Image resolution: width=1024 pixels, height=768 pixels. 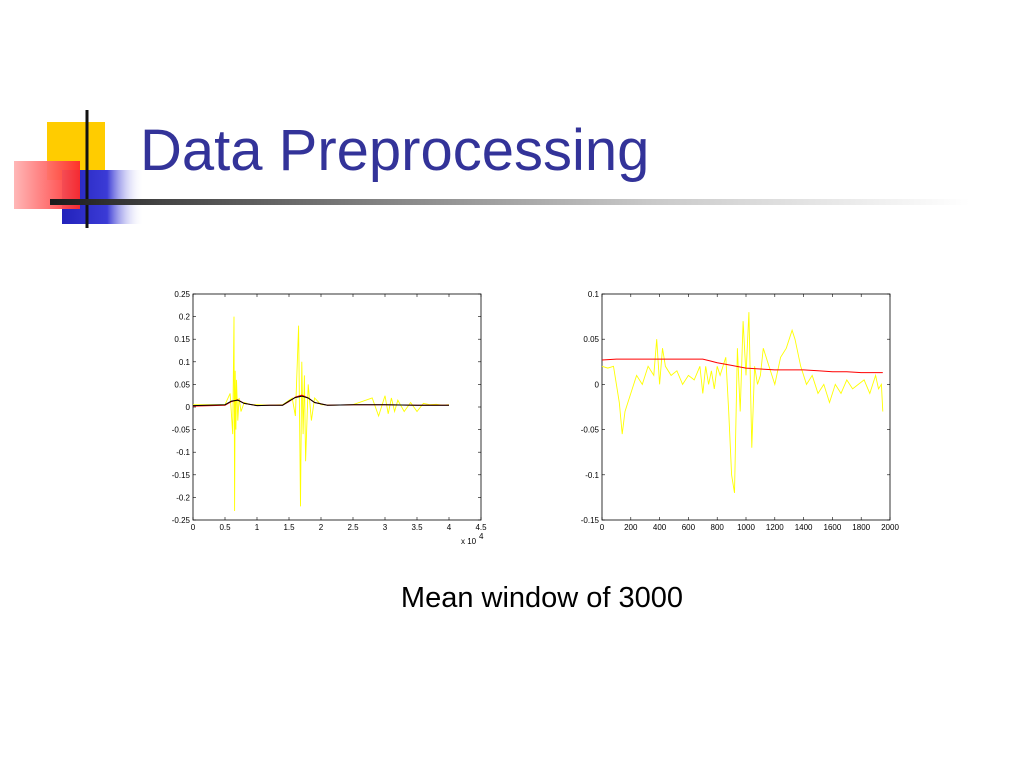 I want to click on chart-2-y-tick-label: 0.05, so click(x=591, y=339).